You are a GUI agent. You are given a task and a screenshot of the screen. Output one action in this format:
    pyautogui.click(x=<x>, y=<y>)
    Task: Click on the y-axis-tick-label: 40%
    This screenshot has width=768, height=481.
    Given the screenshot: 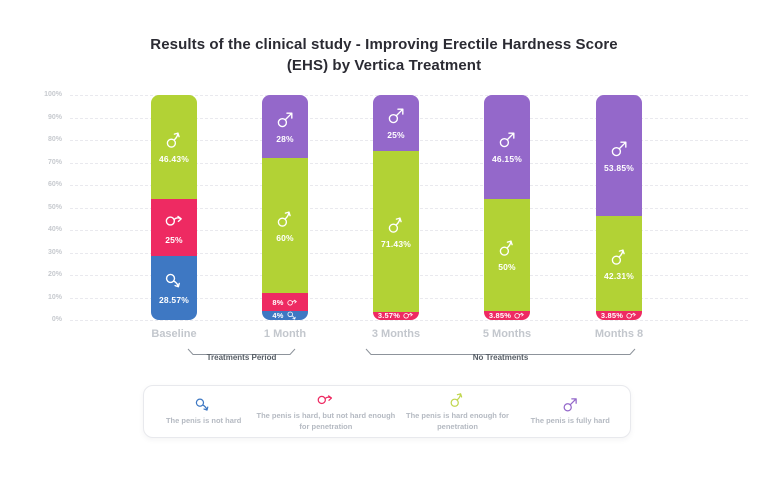 What is the action you would take?
    pyautogui.click(x=54, y=229)
    